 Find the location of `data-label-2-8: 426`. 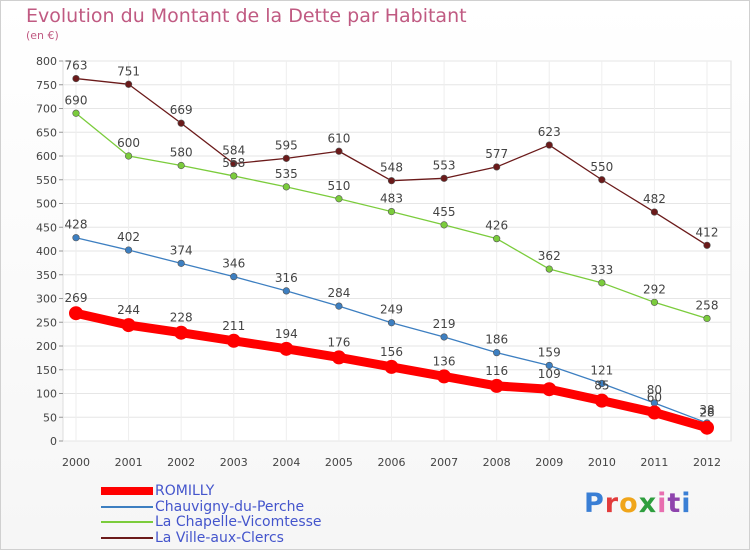

data-label-2-8: 426 is located at coordinates (496, 226).